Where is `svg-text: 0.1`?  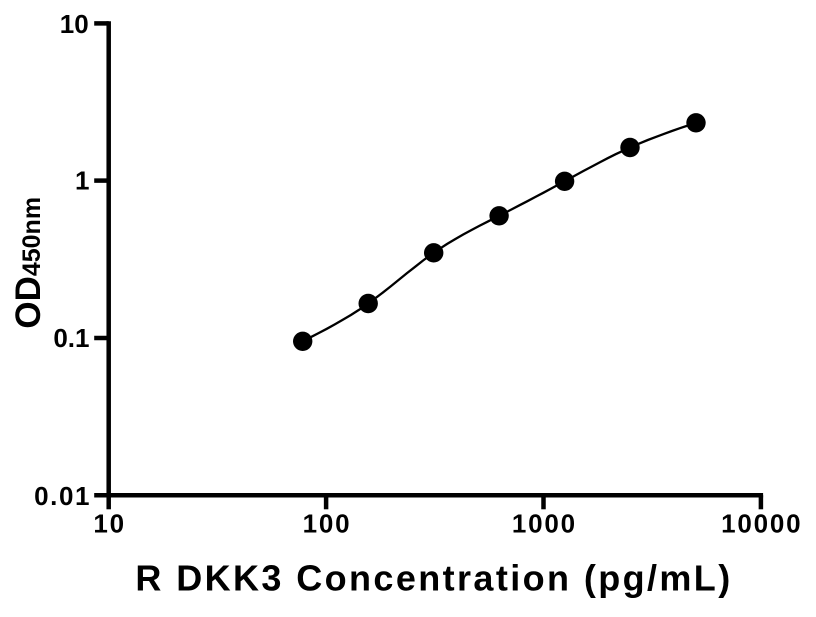 svg-text: 0.1 is located at coordinates (71, 338).